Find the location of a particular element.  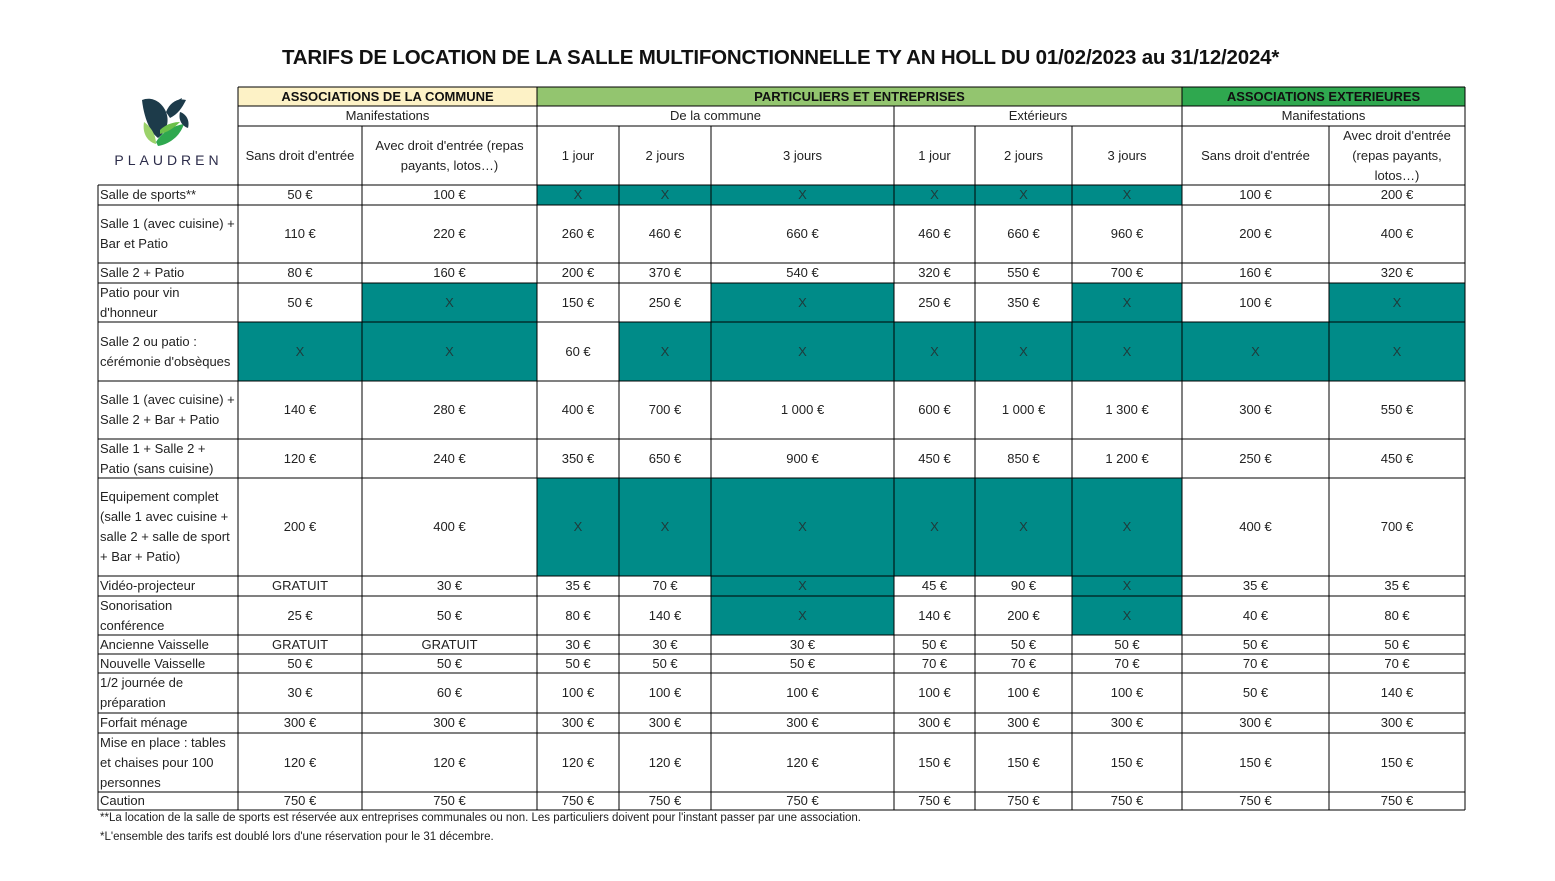

price-cell: 540 € is located at coordinates (802, 272).